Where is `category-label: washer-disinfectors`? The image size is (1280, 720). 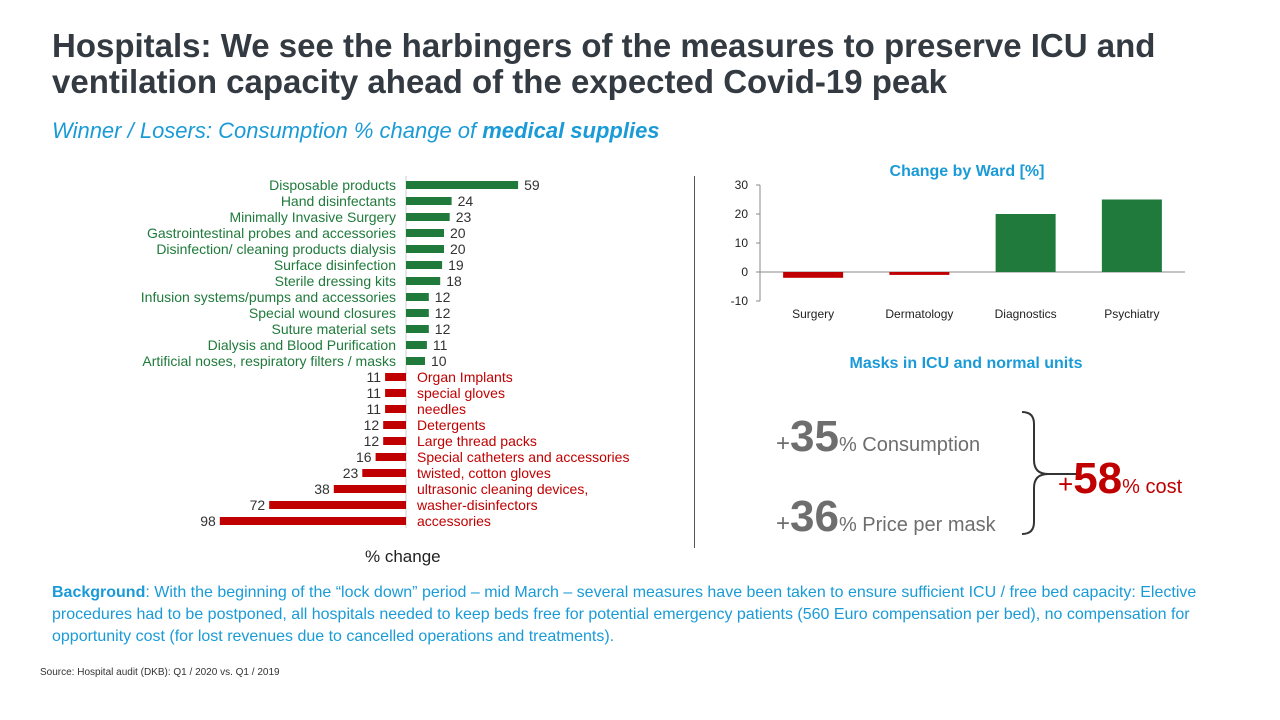
category-label: washer-disinfectors is located at coordinates (477, 505).